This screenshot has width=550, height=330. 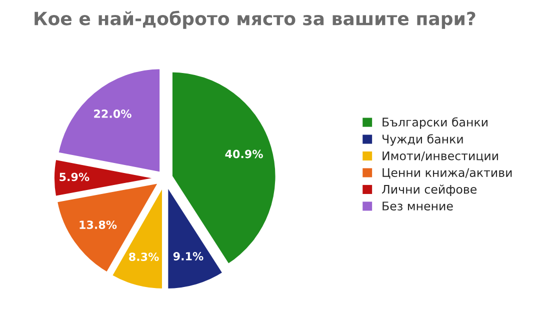 What do you see at coordinates (435, 123) in the screenshot?
I see `legend-label: Български банки` at bounding box center [435, 123].